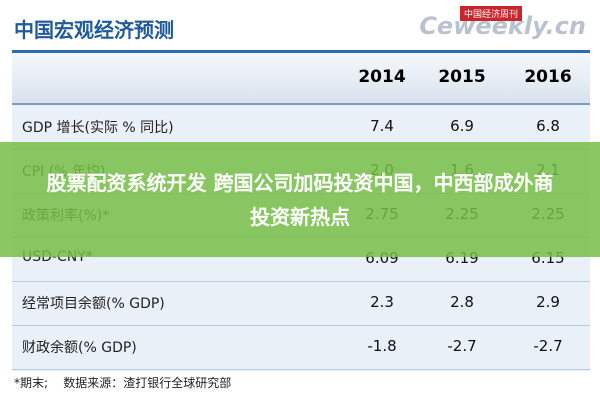  Describe the element at coordinates (94, 30) in the screenshot. I see `title: 中国宏观经济预测` at that location.